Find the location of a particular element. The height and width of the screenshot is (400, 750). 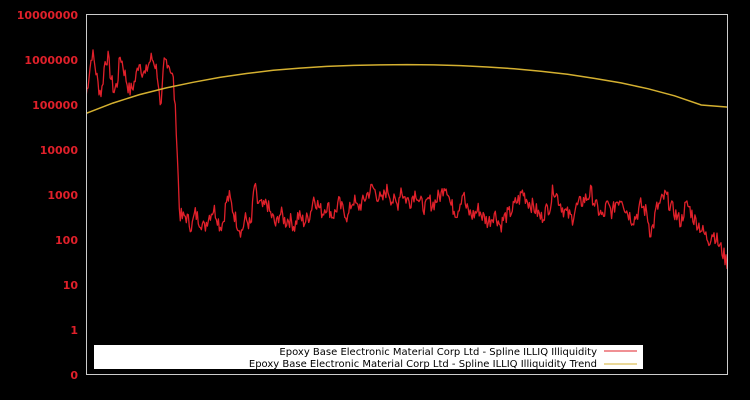

legend-box is located at coordinates (368, 357).